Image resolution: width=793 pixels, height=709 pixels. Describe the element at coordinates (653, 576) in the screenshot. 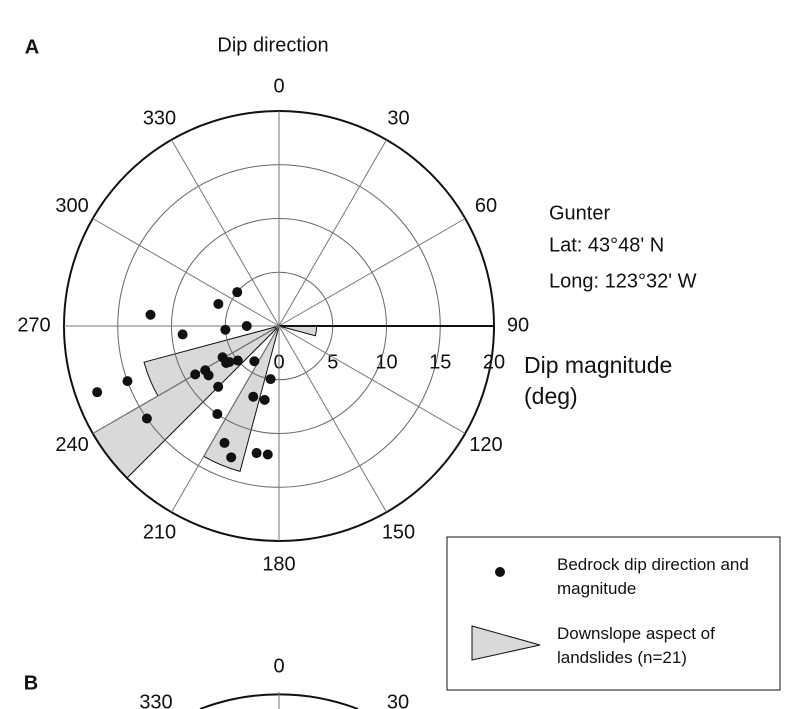

I see `legend-label: Bedrock dip direction and magnitude` at that location.